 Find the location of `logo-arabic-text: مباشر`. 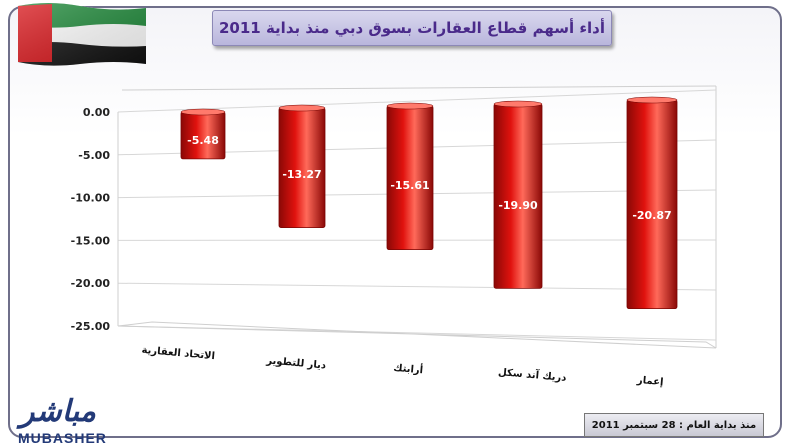

logo-arabic-text: مباشر is located at coordinates (58, 411).